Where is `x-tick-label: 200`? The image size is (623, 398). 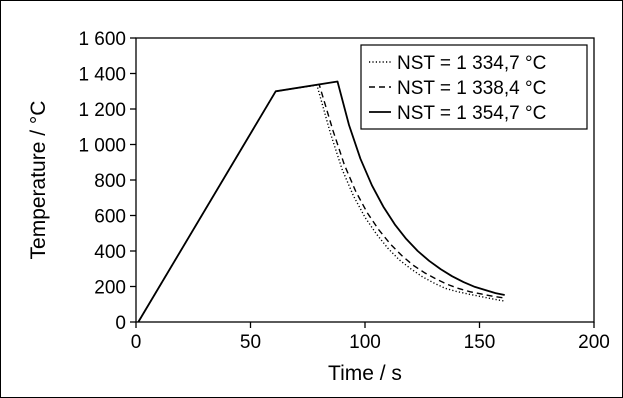 x-tick-label: 200 is located at coordinates (594, 342).